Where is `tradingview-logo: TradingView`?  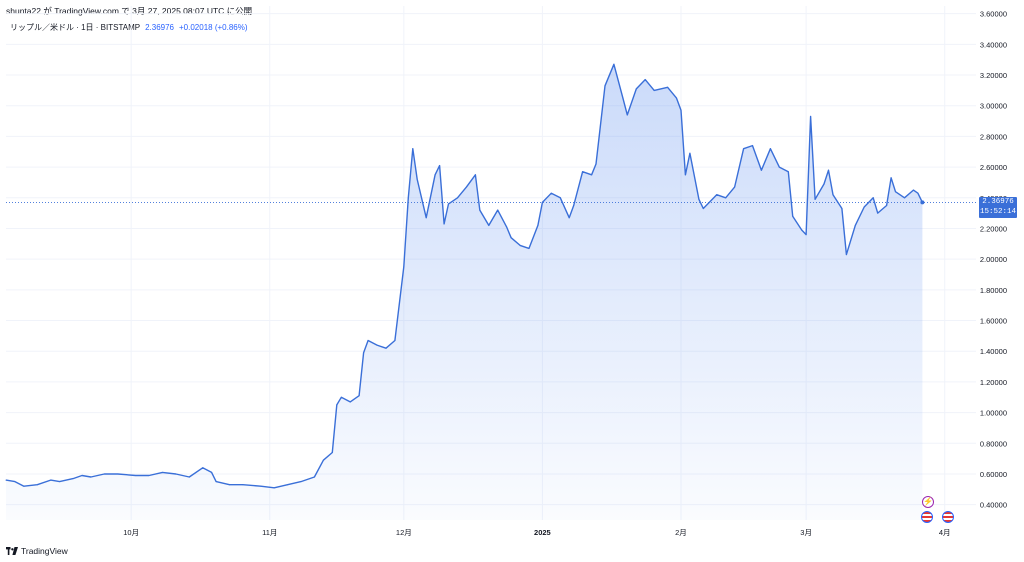 tradingview-logo: TradingView is located at coordinates (37, 551).